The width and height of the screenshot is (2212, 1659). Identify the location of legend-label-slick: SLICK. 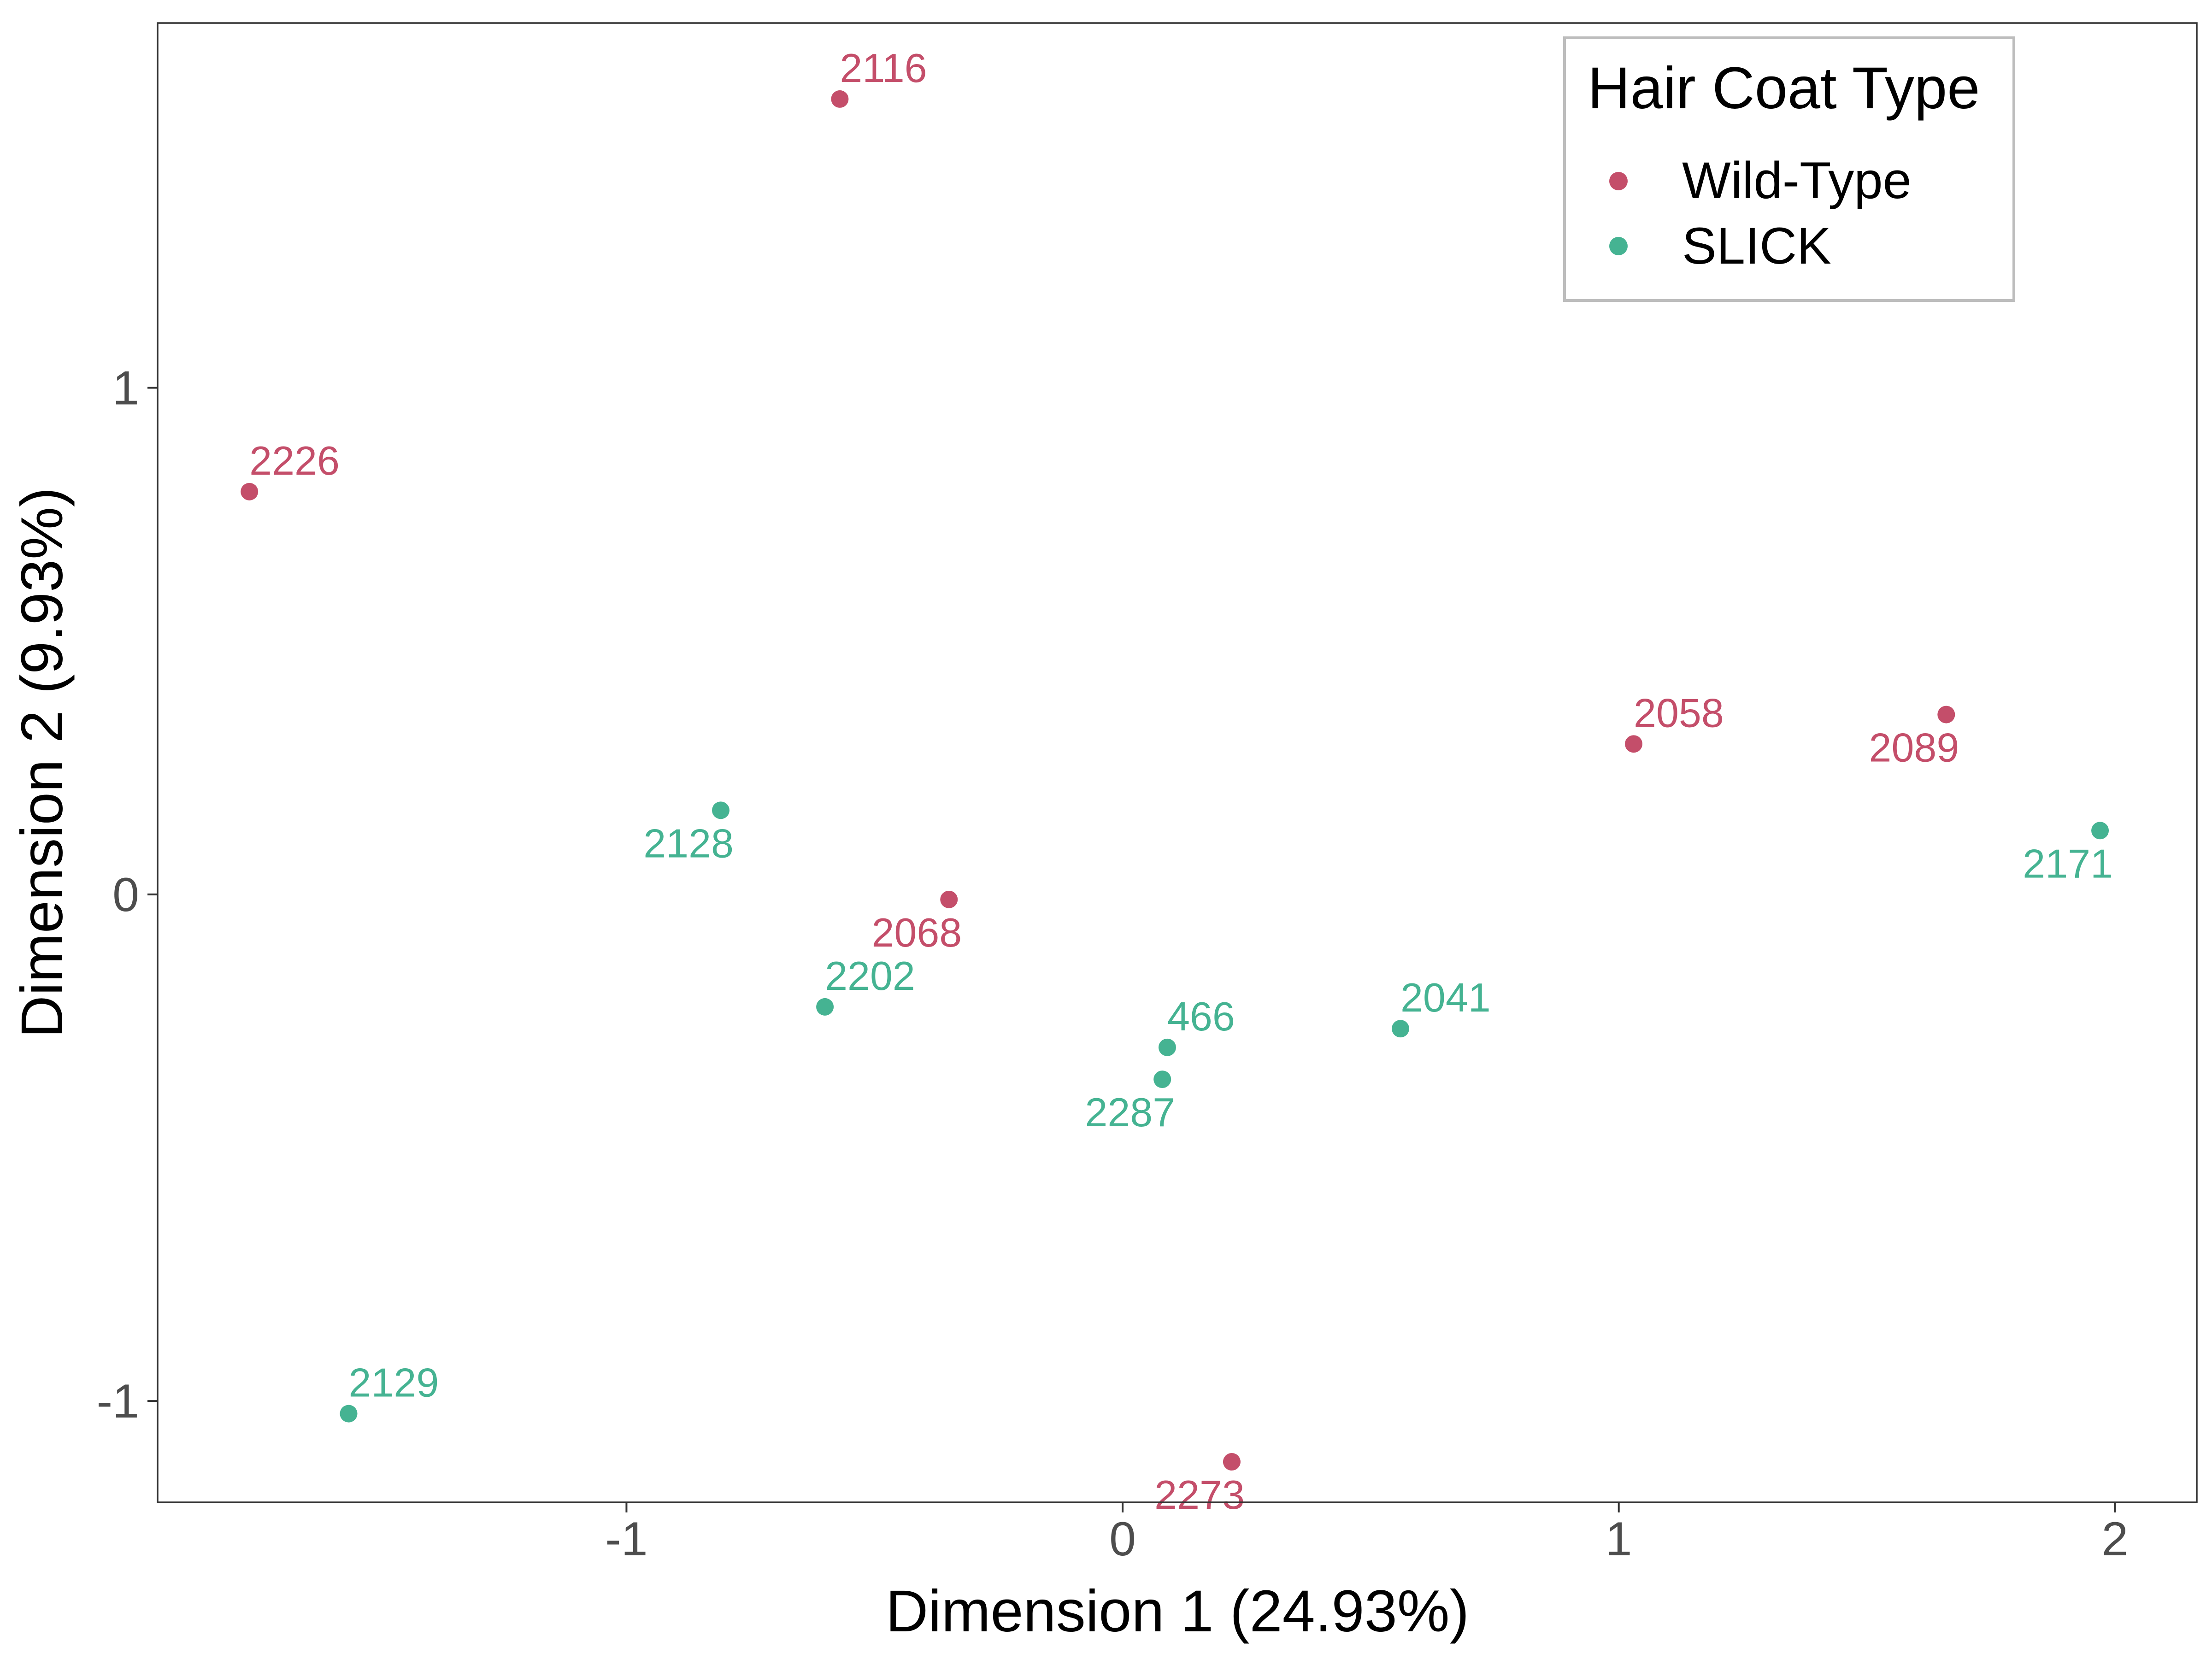
(1756, 246).